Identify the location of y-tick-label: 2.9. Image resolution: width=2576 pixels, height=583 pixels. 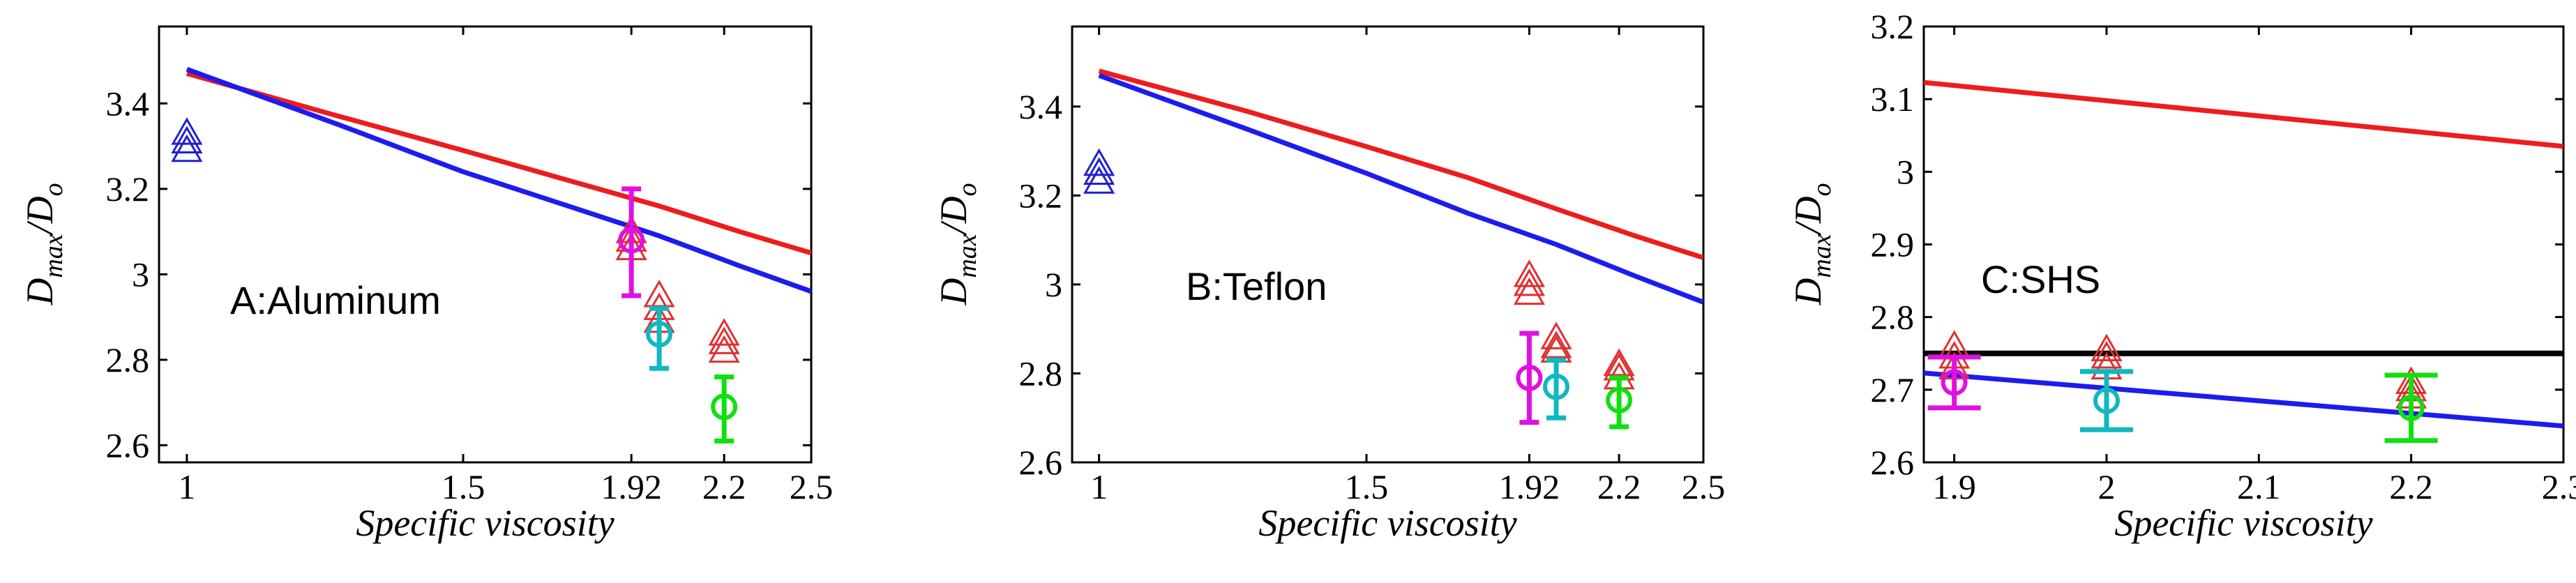
(1893, 244).